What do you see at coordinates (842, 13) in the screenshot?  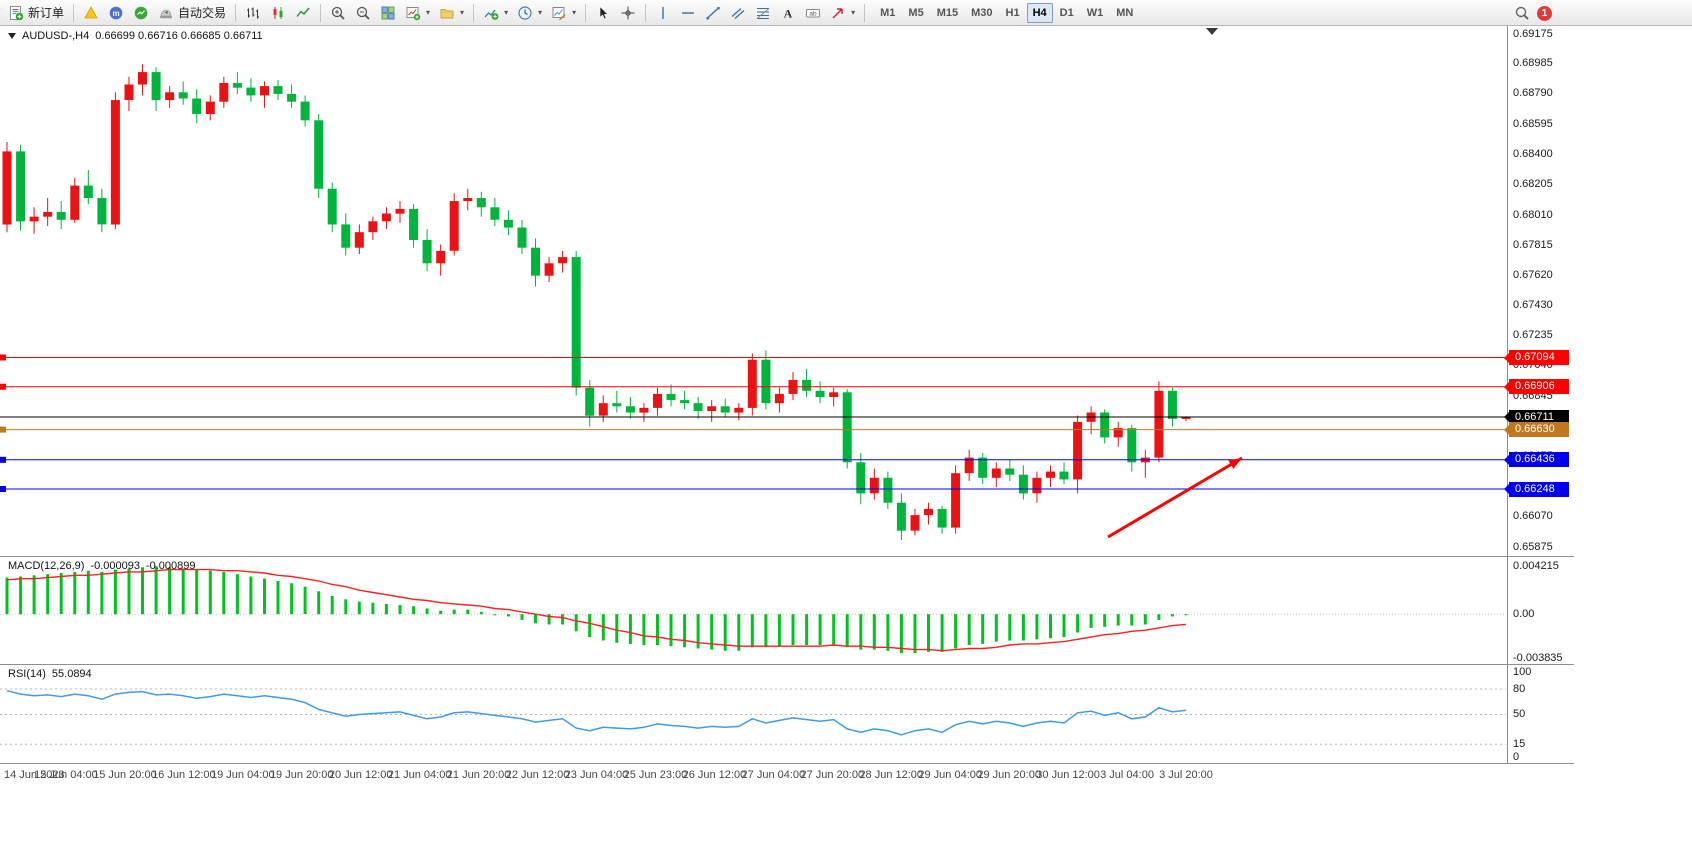 I see `arrows-button` at bounding box center [842, 13].